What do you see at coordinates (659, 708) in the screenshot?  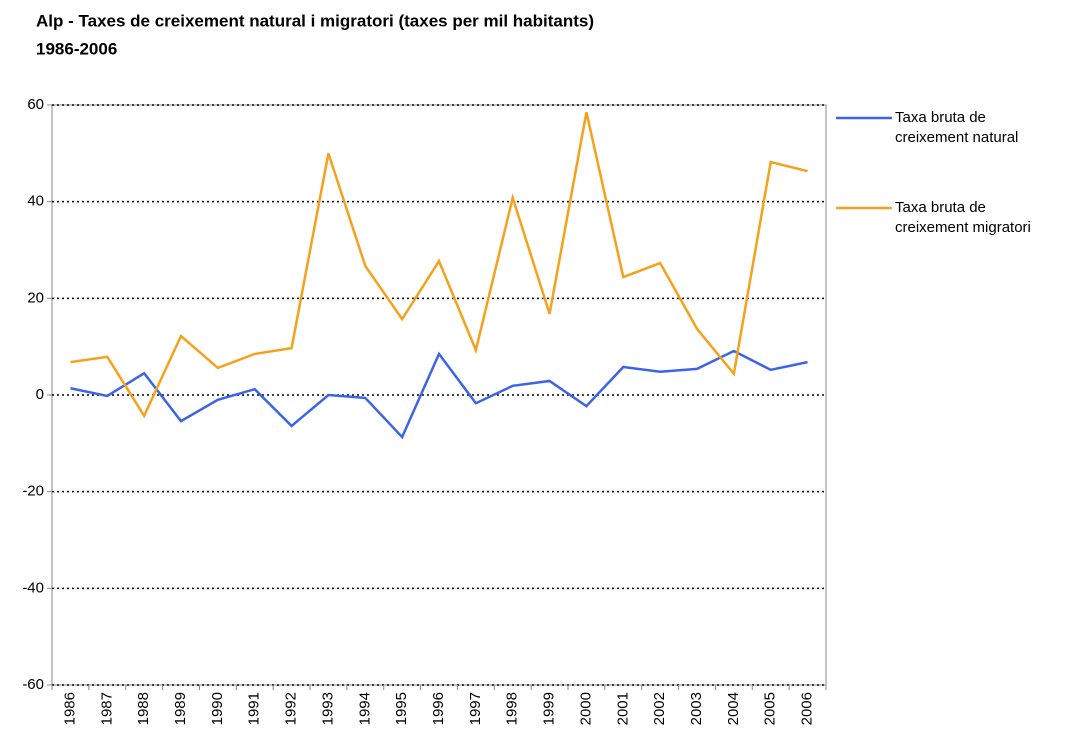 I see `x-tick-label: 2002` at bounding box center [659, 708].